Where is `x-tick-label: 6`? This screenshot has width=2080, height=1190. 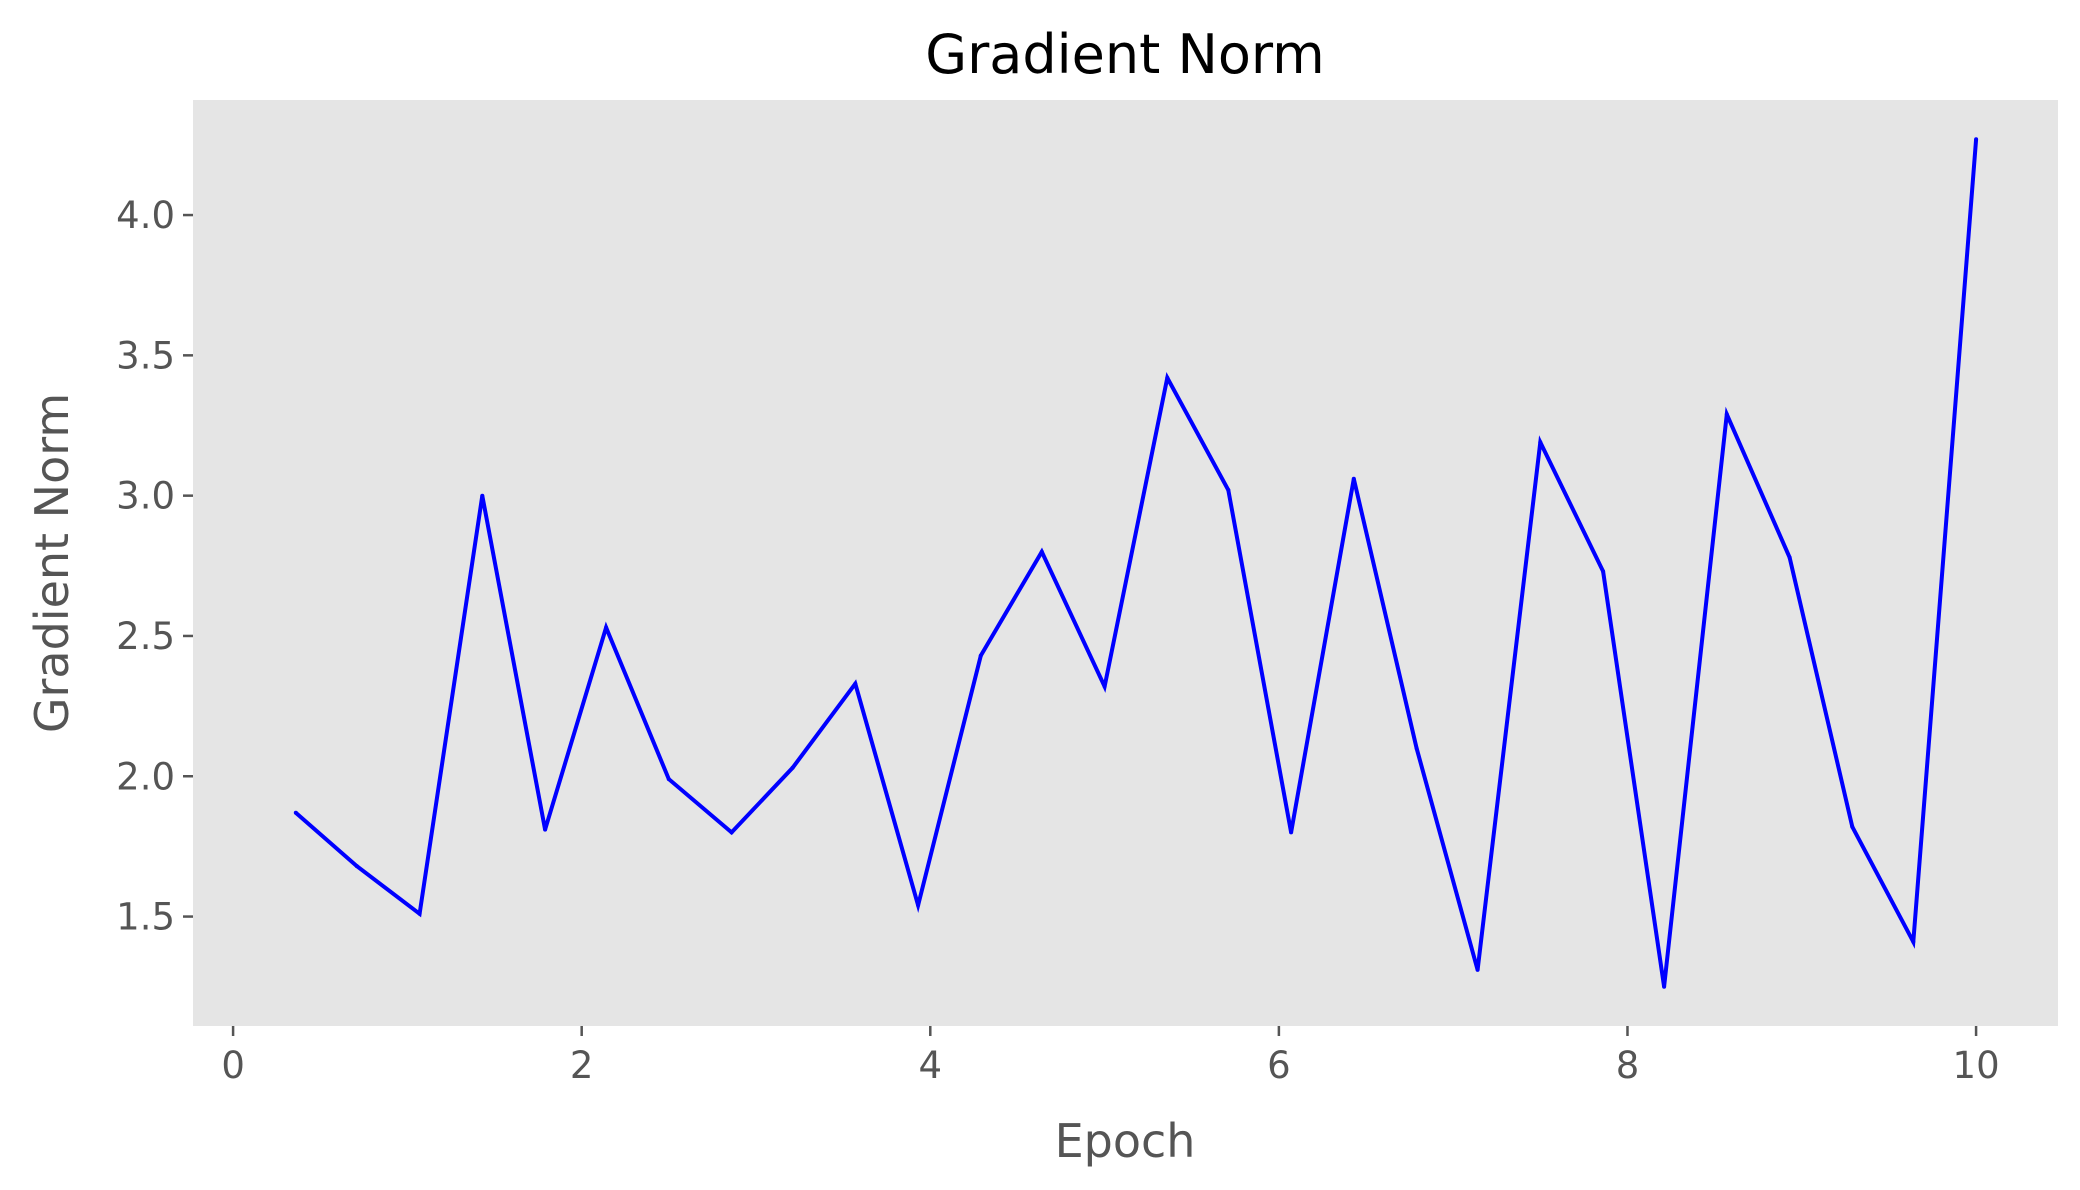 x-tick-label: 6 is located at coordinates (1279, 1065).